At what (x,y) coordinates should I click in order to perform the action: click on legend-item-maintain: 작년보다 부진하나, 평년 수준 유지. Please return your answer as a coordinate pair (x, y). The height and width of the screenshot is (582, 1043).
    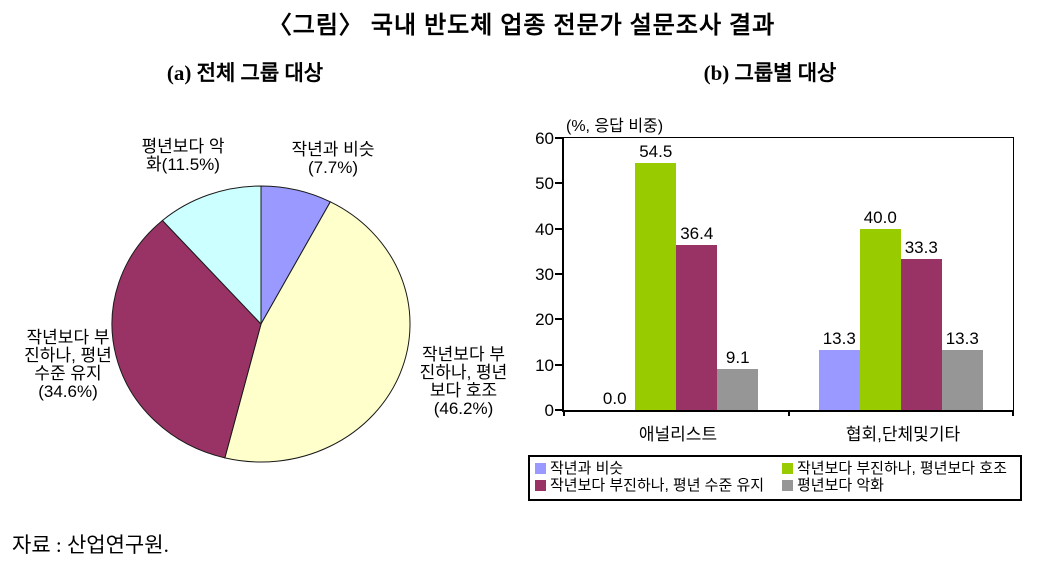
    Looking at the image, I should click on (658, 485).